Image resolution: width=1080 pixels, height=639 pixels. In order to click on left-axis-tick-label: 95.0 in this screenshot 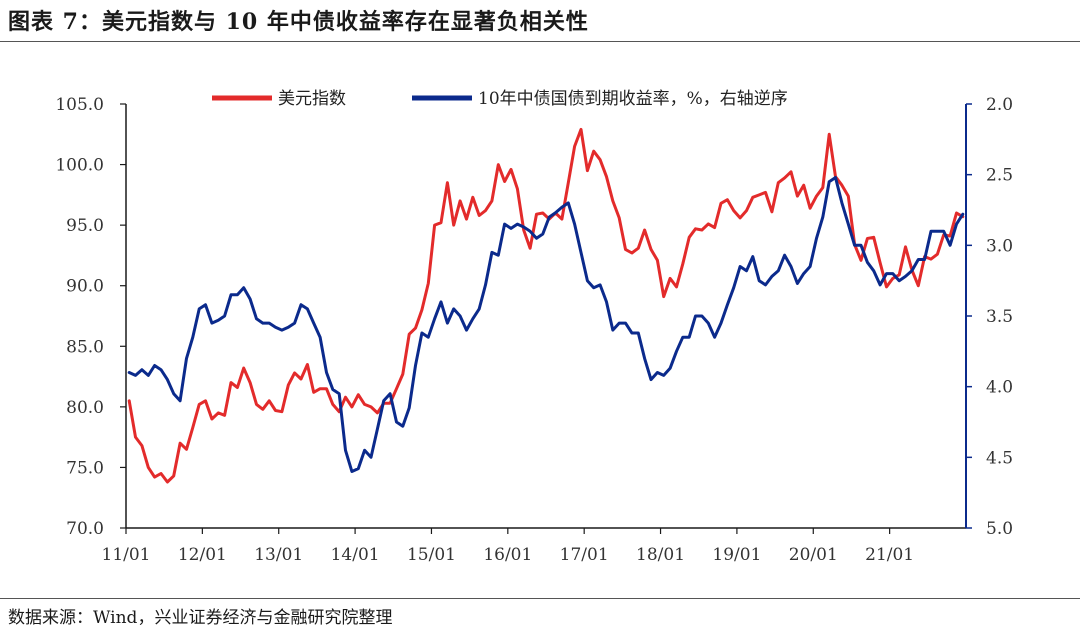, I will do `click(85, 226)`.